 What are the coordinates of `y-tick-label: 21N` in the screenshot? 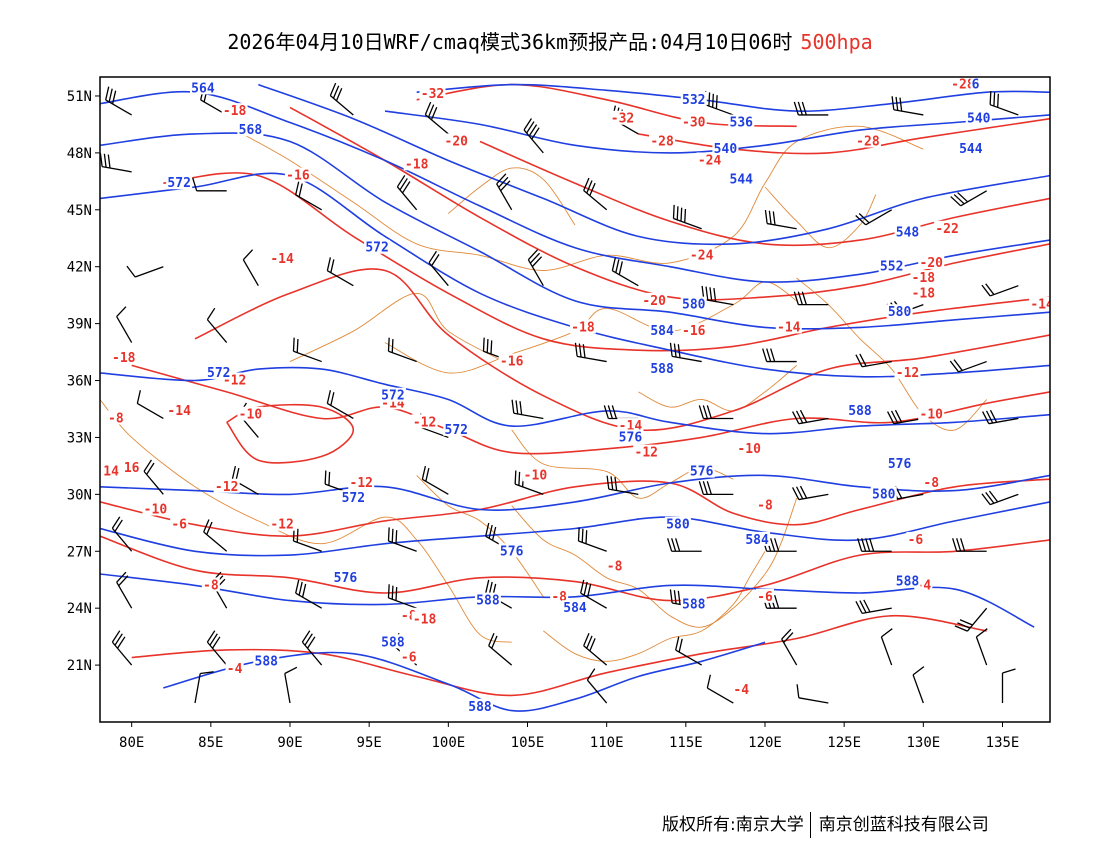 It's located at (79, 666).